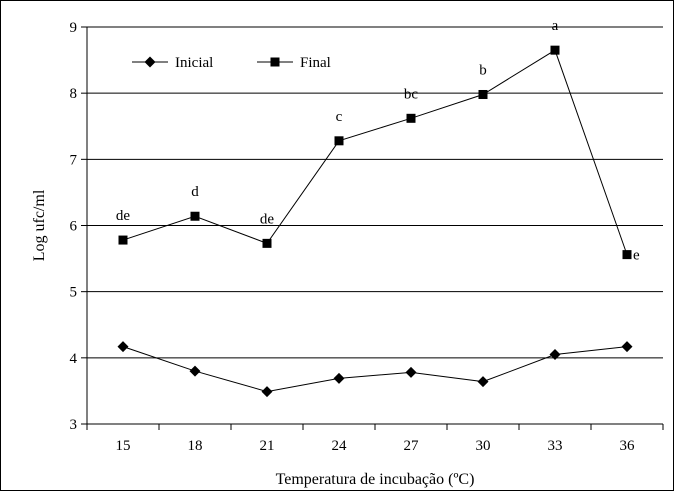 The width and height of the screenshot is (674, 491). What do you see at coordinates (483, 70) in the screenshot?
I see `point-label: b` at bounding box center [483, 70].